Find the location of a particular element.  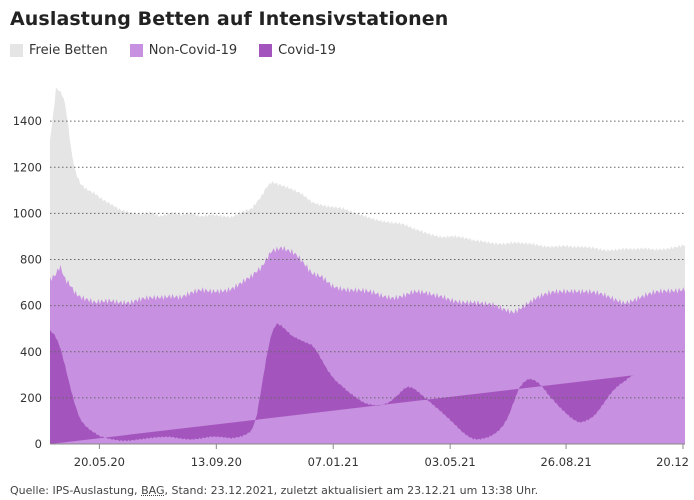

chart-title: Auslastung Betten auf Intensivstationen is located at coordinates (229, 19).